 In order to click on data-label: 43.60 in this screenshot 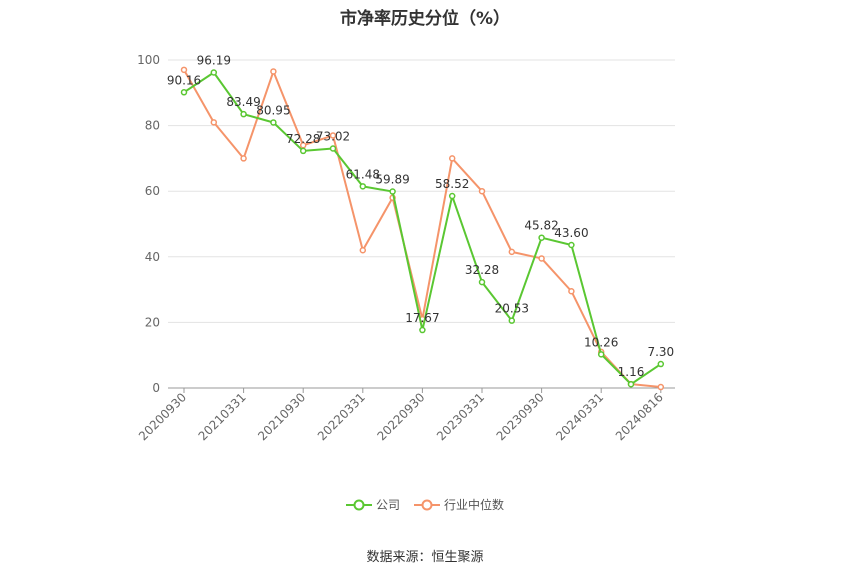, I will do `click(571, 233)`.